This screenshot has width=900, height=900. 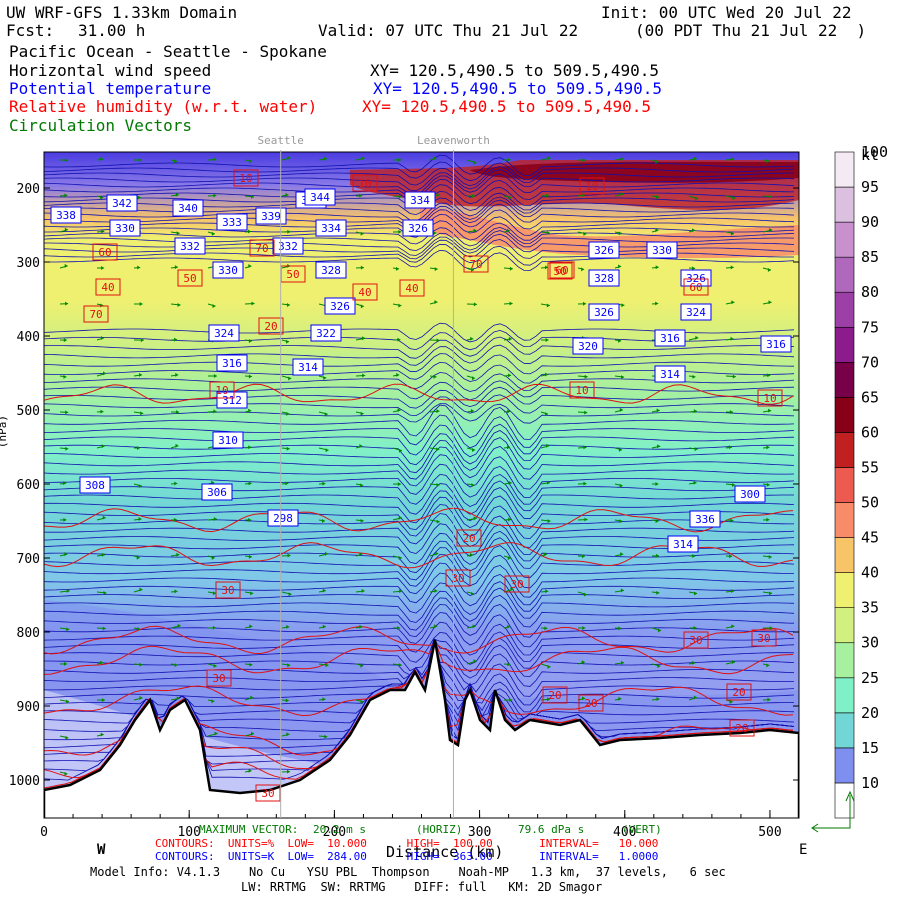 What do you see at coordinates (670, 374) in the screenshot?
I see `theta-label: 314` at bounding box center [670, 374].